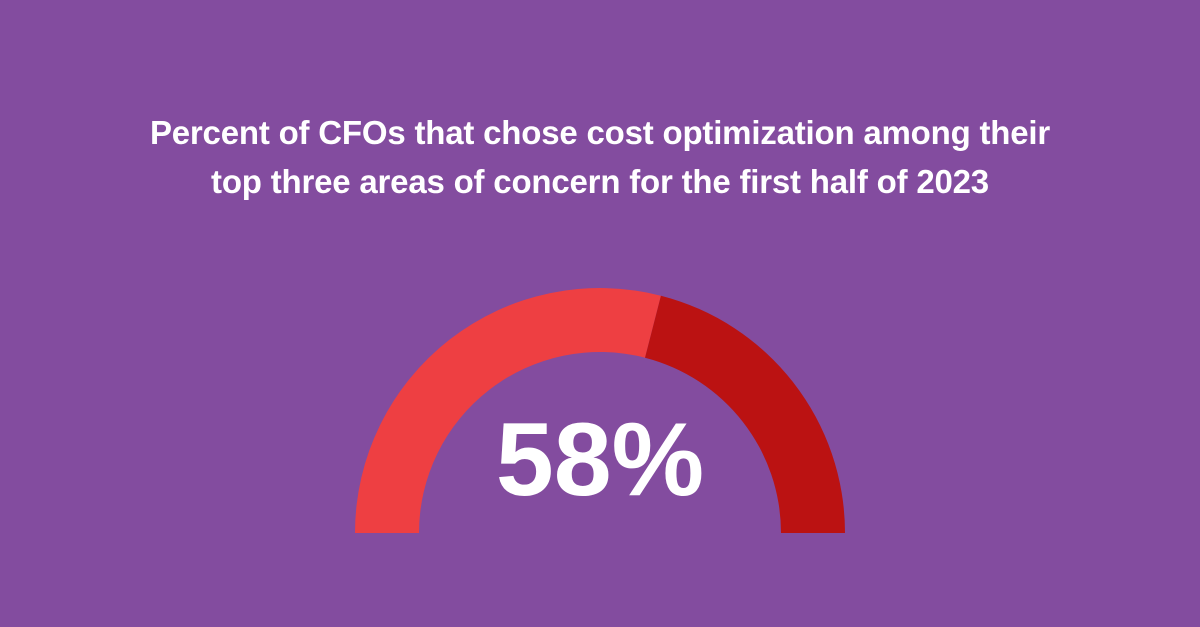 The height and width of the screenshot is (627, 1200). What do you see at coordinates (745, 414) in the screenshot?
I see `gauge-segment-remaining` at bounding box center [745, 414].